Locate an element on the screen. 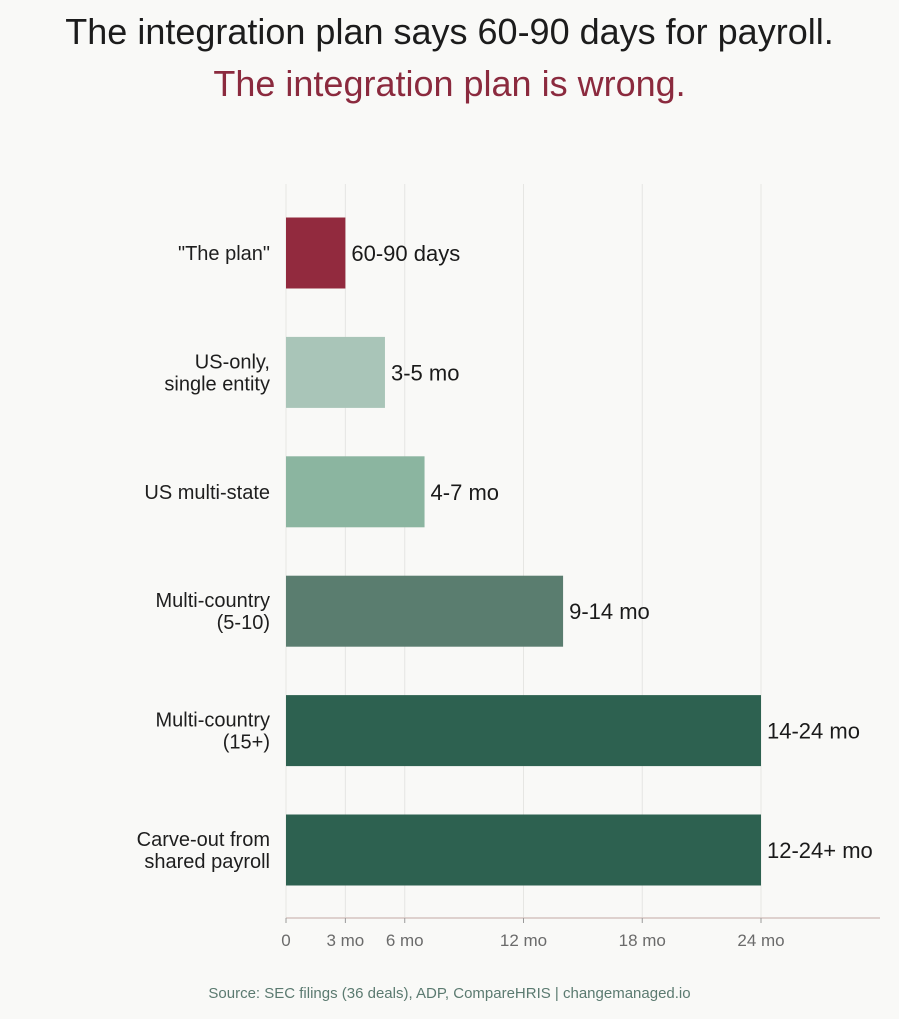  value-label: 12-24+ mo is located at coordinates (820, 850).